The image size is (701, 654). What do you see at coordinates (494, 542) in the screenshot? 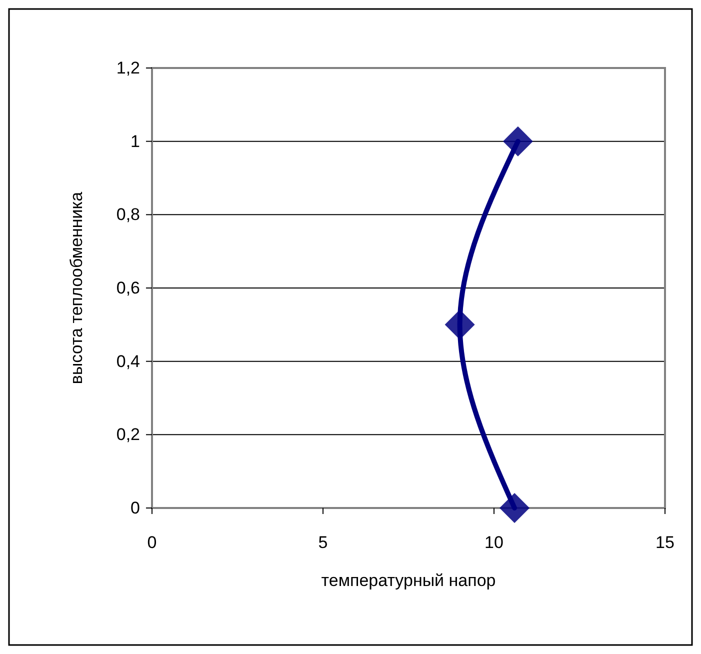
I see `x-tick-label: 10` at bounding box center [494, 542].